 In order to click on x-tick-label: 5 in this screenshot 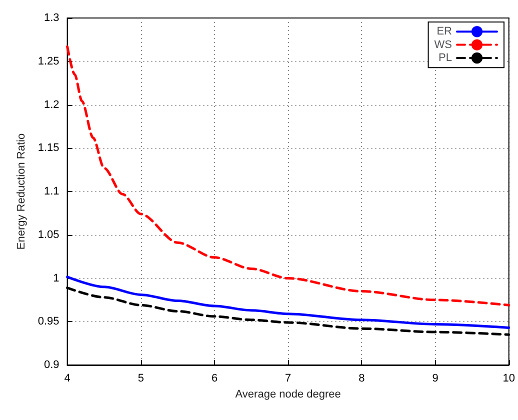, I will do `click(141, 378)`.